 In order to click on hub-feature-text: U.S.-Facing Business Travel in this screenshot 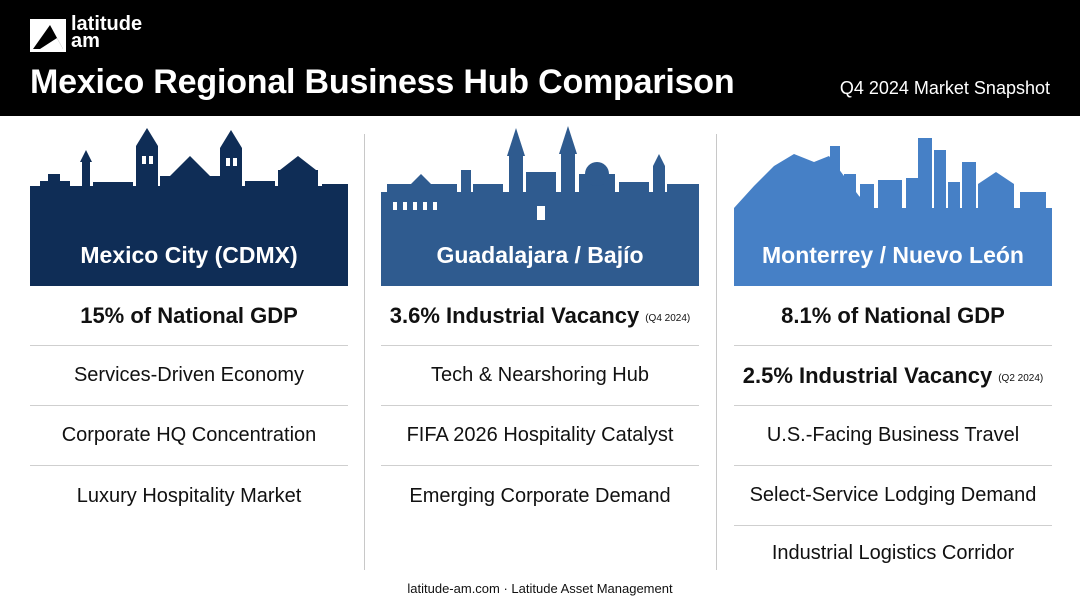, I will do `click(893, 435)`.